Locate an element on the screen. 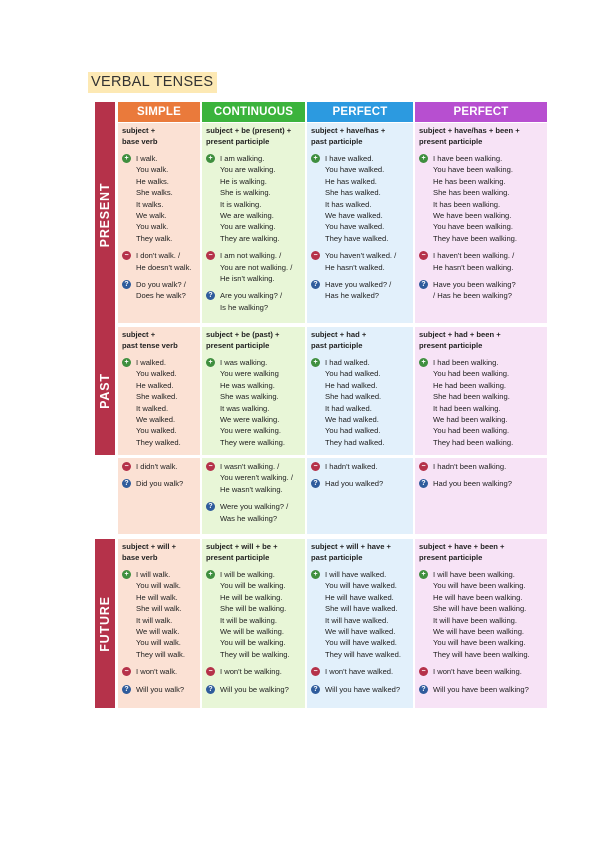 The height and width of the screenshot is (848, 600). example-lines: I don't walk. / He doesn't walk. is located at coordinates (163, 261).